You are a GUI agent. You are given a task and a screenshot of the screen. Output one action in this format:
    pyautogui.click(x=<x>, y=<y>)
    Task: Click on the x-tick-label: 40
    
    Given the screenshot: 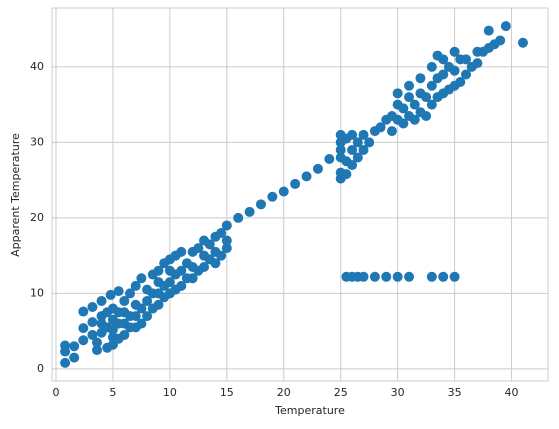 What is the action you would take?
    pyautogui.click(x=512, y=392)
    